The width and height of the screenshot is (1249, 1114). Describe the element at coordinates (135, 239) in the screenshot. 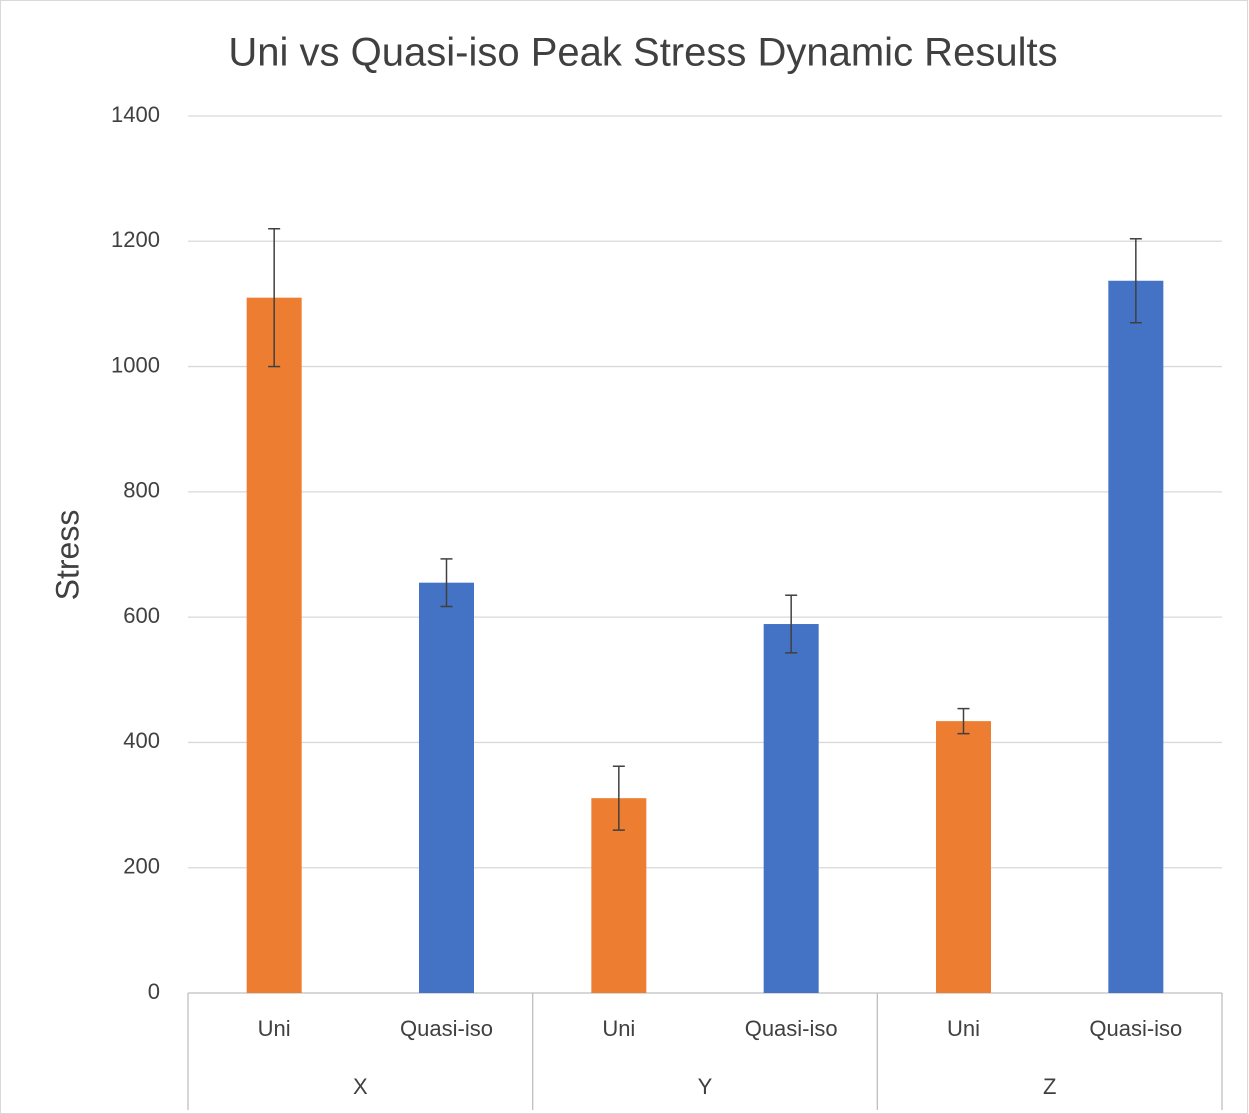

I see `y-tick-label: 1200` at that location.